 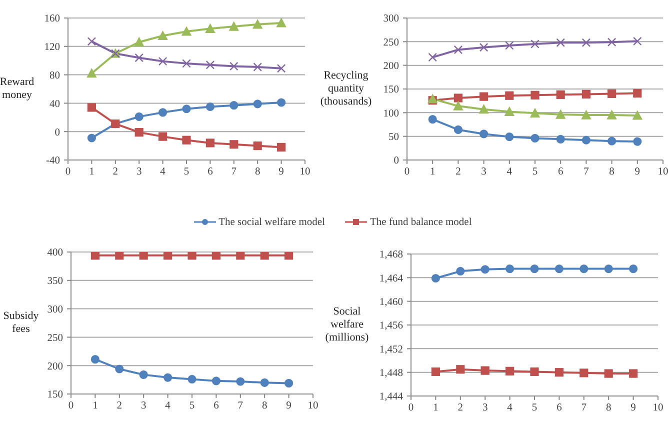 What do you see at coordinates (391, 397) in the screenshot?
I see `y-tick-label: 1,444` at bounding box center [391, 397].